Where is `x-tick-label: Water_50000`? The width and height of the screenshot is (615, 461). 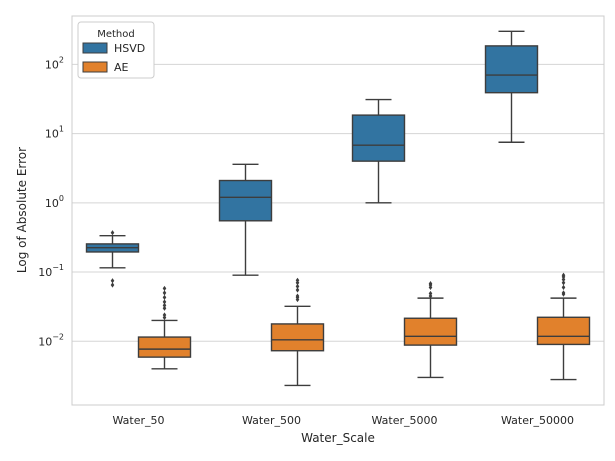
x-tick-label: Water_50000 is located at coordinates (537, 420).